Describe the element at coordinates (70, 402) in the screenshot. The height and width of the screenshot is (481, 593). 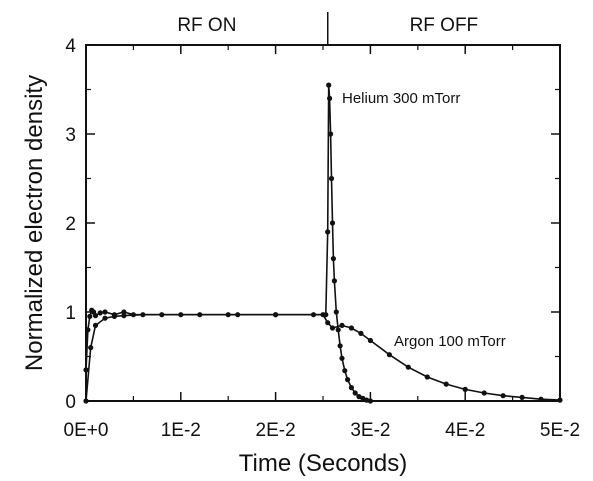
I see `y-tick-label: 0` at that location.